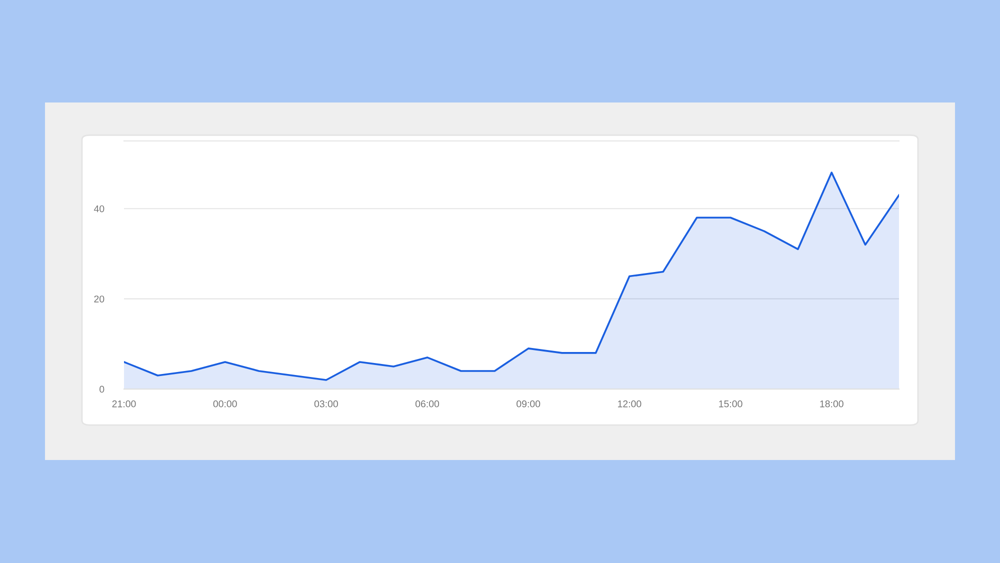  What do you see at coordinates (528, 404) in the screenshot?
I see `x-tick-label: 09:00` at bounding box center [528, 404].